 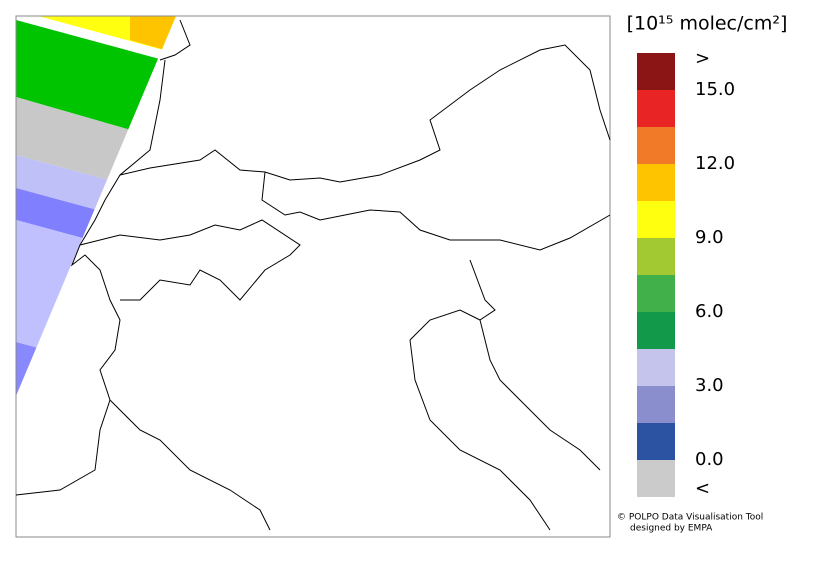 I want to click on colorbar: 15.0 12.0 9.0 6.0 3.0 0.0 > <, so click(x=686, y=273).